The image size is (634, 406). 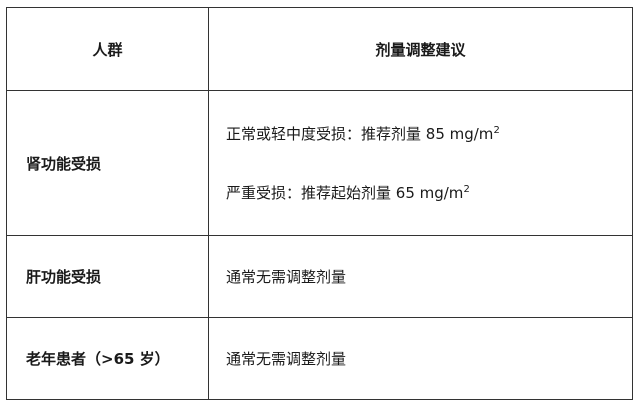 What do you see at coordinates (420, 49) in the screenshot?
I see `header-advice: 剂量调整建议` at bounding box center [420, 49].